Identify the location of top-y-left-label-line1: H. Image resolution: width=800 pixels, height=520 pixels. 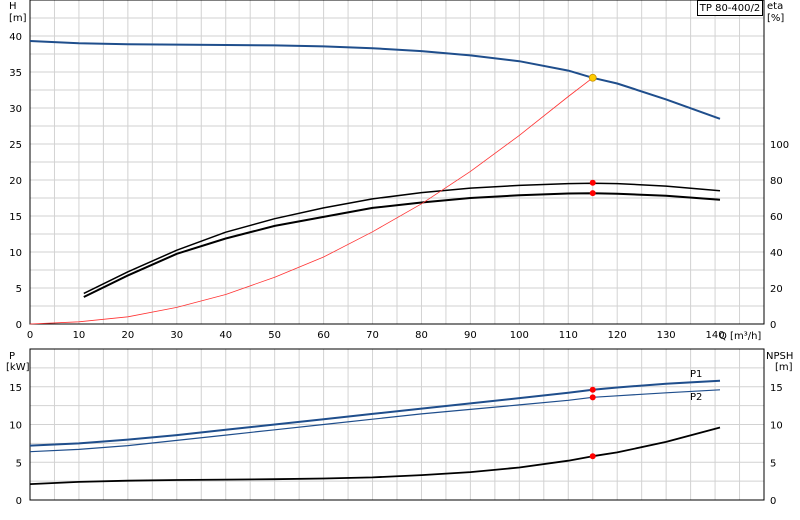
(13, 6).